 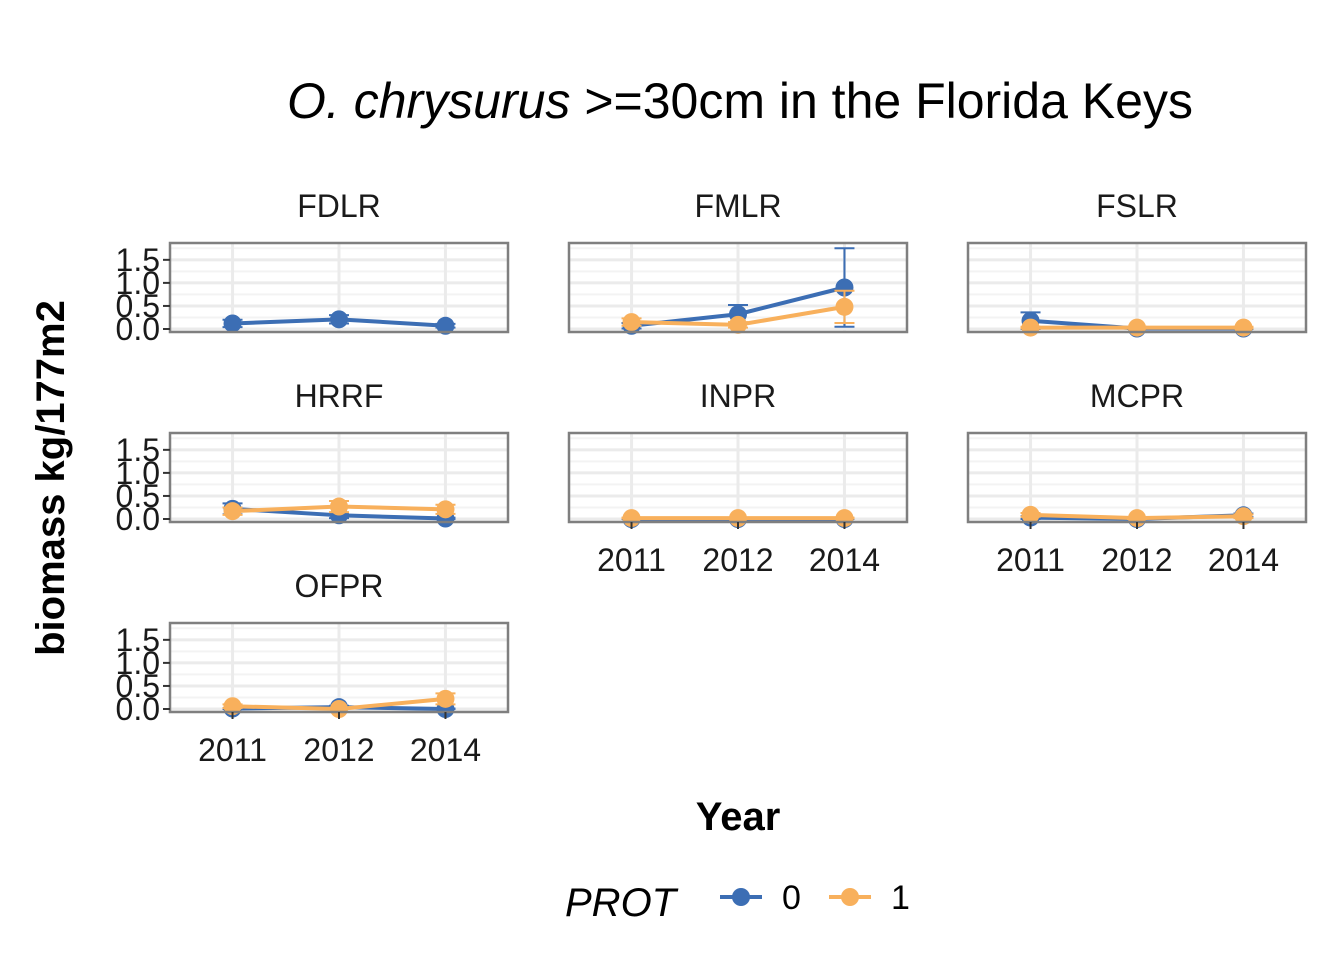 What do you see at coordinates (428, 101) in the screenshot?
I see `chart-title-italic: O. chrysurus` at bounding box center [428, 101].